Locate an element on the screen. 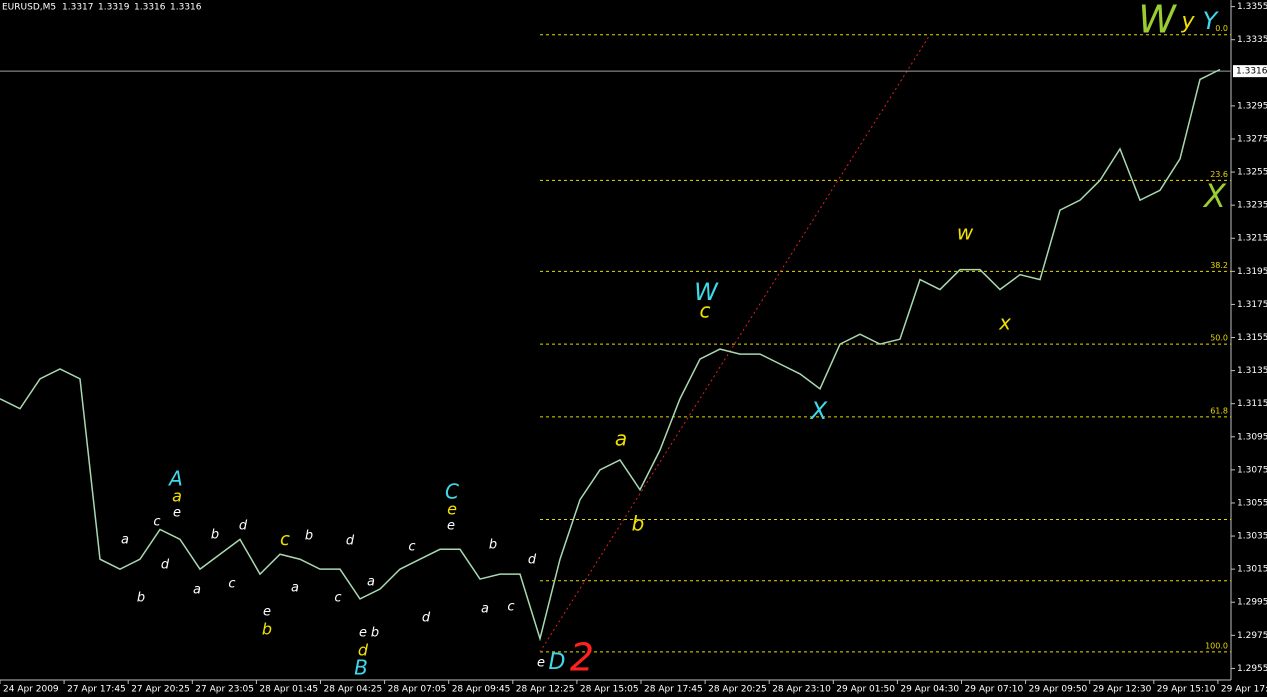  fib-label: 50.0 is located at coordinates (1219, 338).